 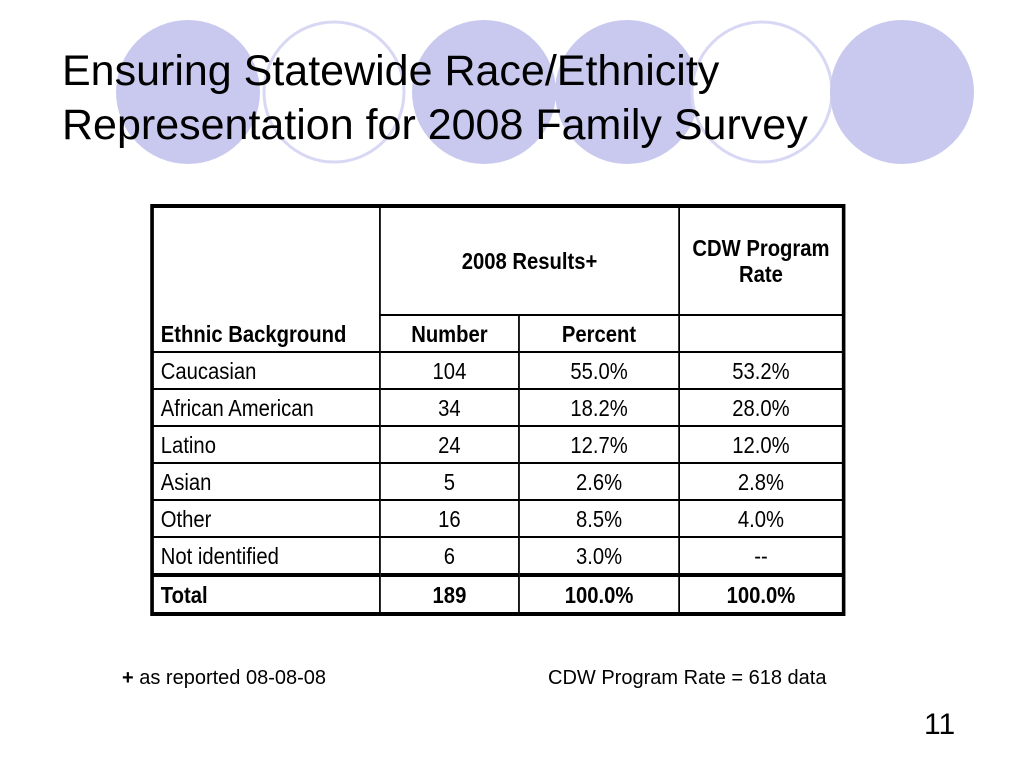 What do you see at coordinates (761, 444) in the screenshot?
I see `cell-cdw: 12.0%` at bounding box center [761, 444].